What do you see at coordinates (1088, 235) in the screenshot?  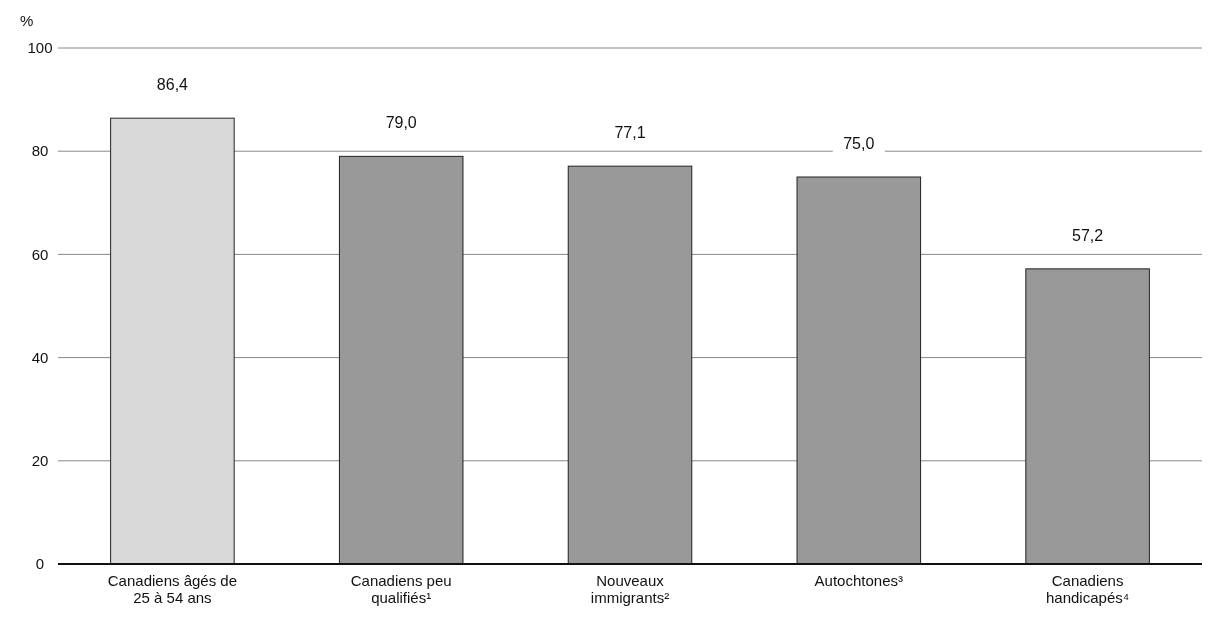 I see `data-label: 57,2` at bounding box center [1088, 235].